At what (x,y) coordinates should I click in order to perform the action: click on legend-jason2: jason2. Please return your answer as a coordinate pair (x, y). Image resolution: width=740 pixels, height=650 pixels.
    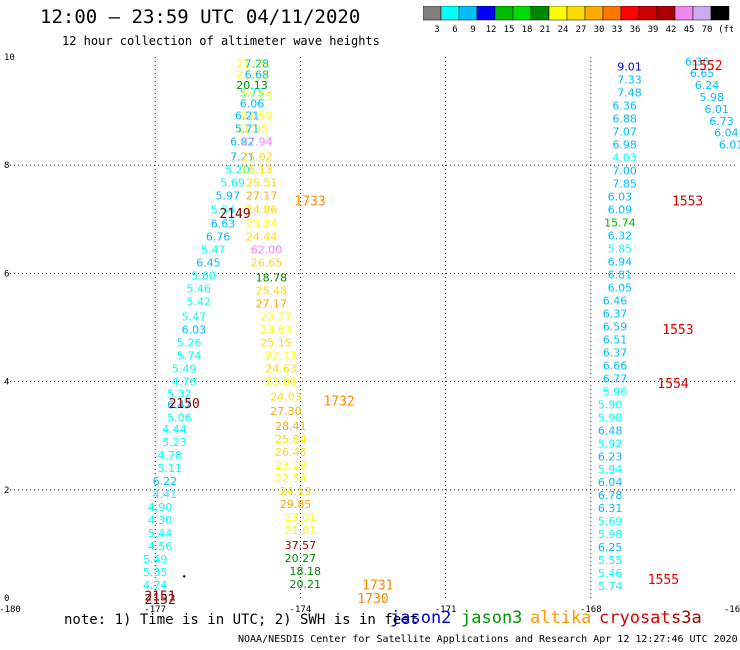
    Looking at the image, I should click on (421, 618).